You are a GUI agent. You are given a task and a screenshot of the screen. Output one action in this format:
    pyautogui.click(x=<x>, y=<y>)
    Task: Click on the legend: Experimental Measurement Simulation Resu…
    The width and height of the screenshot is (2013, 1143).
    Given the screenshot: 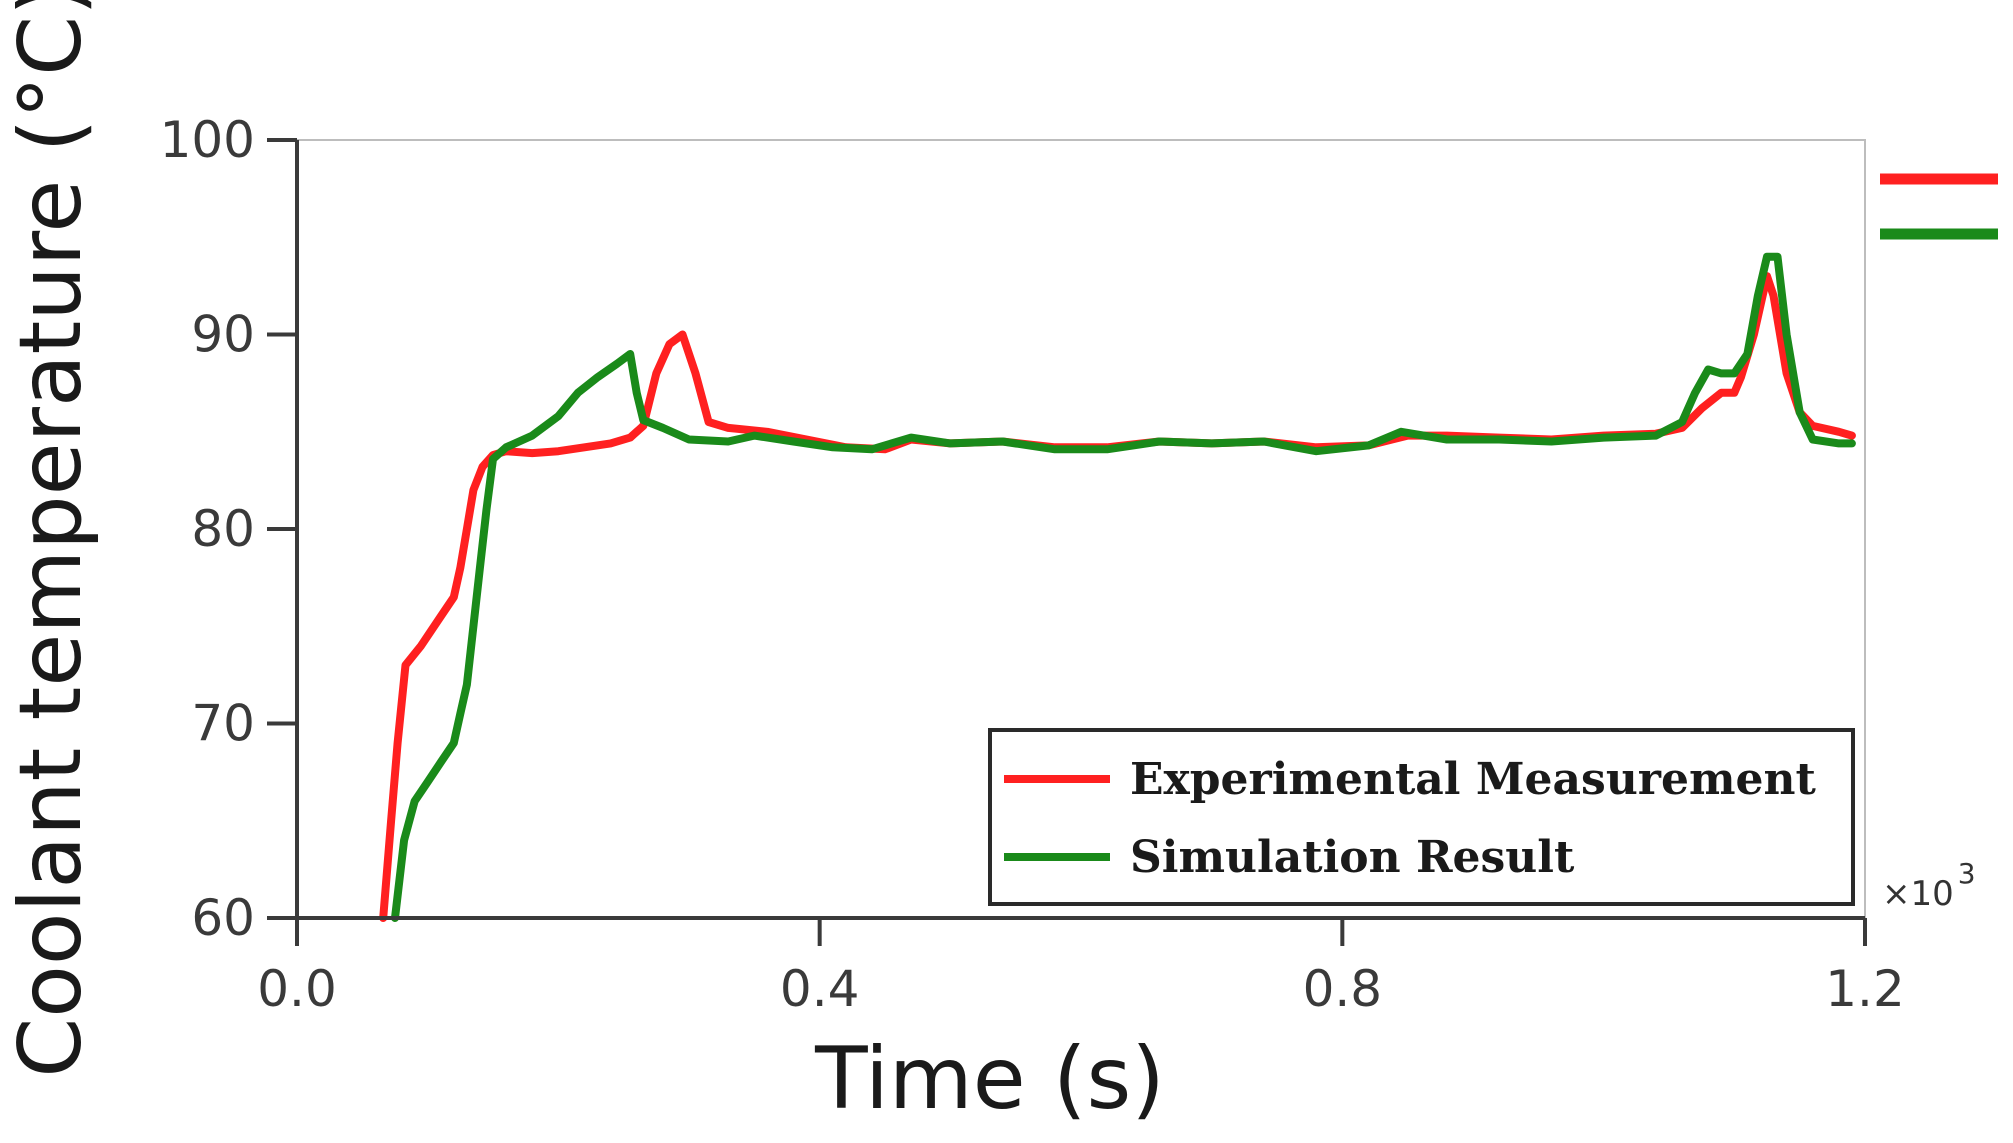 What is the action you would take?
    pyautogui.click(x=1421, y=817)
    